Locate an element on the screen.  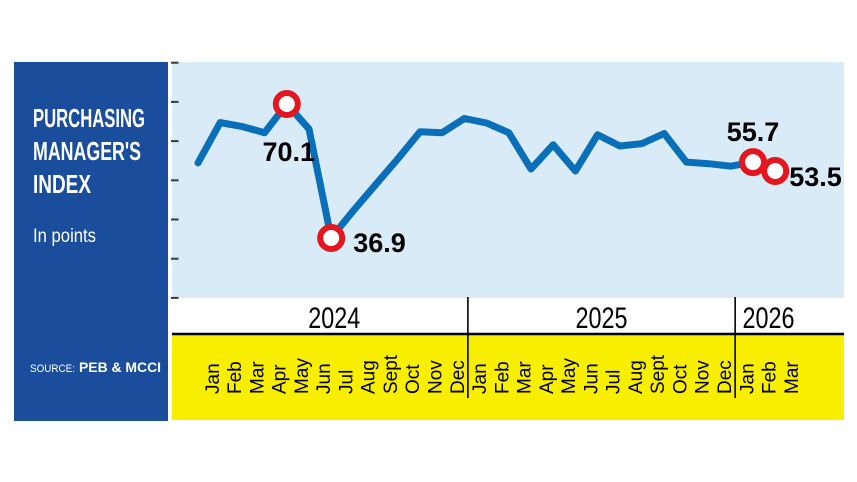
source-name: PEB & MCCI is located at coordinates (120, 367).